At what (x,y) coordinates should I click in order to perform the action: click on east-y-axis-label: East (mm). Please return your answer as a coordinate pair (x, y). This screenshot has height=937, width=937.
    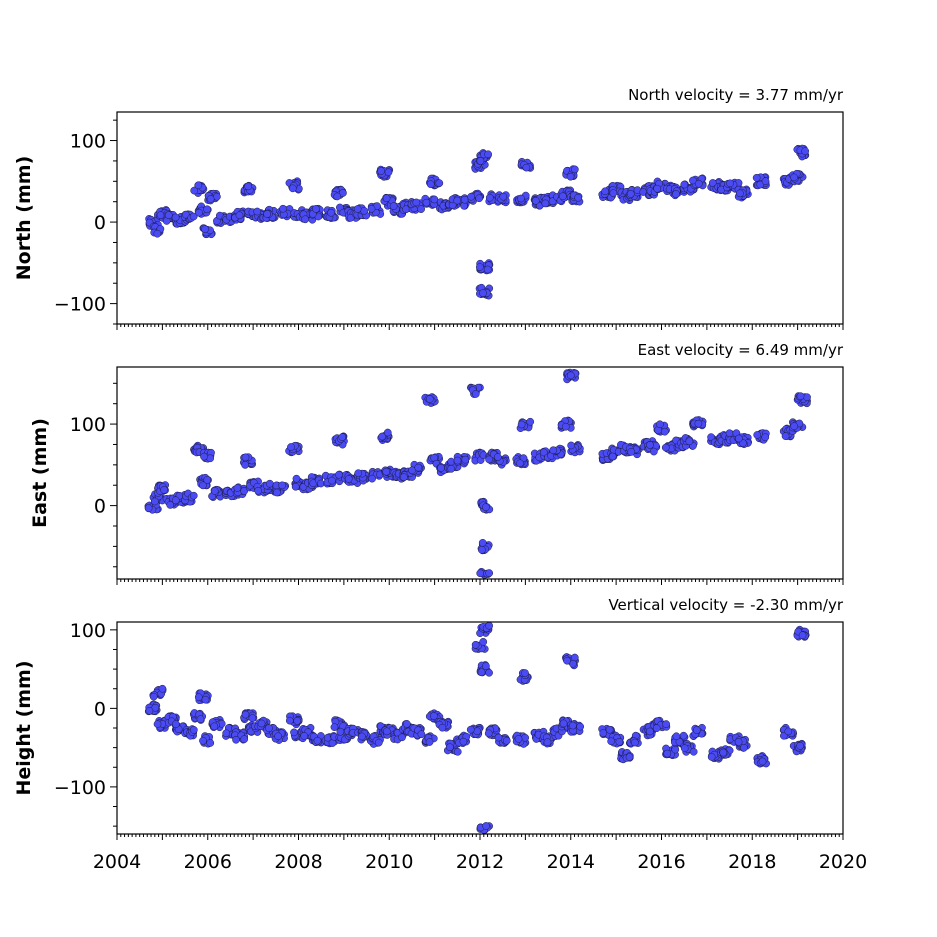
    Looking at the image, I should click on (40, 473).